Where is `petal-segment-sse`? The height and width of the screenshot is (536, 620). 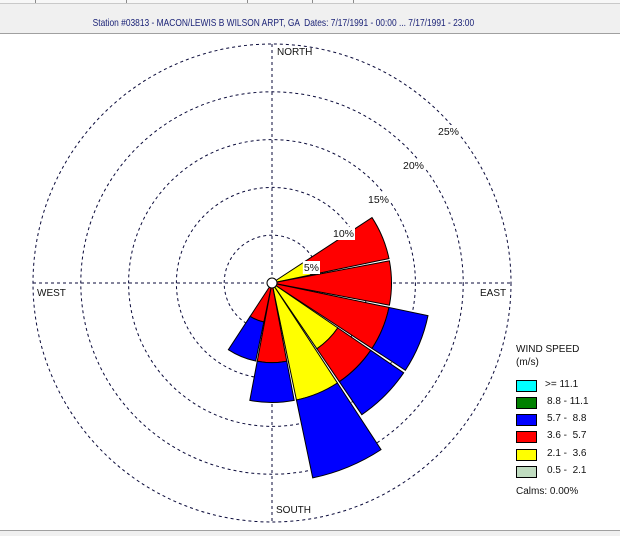
petal-segment-sse is located at coordinates (338, 430).